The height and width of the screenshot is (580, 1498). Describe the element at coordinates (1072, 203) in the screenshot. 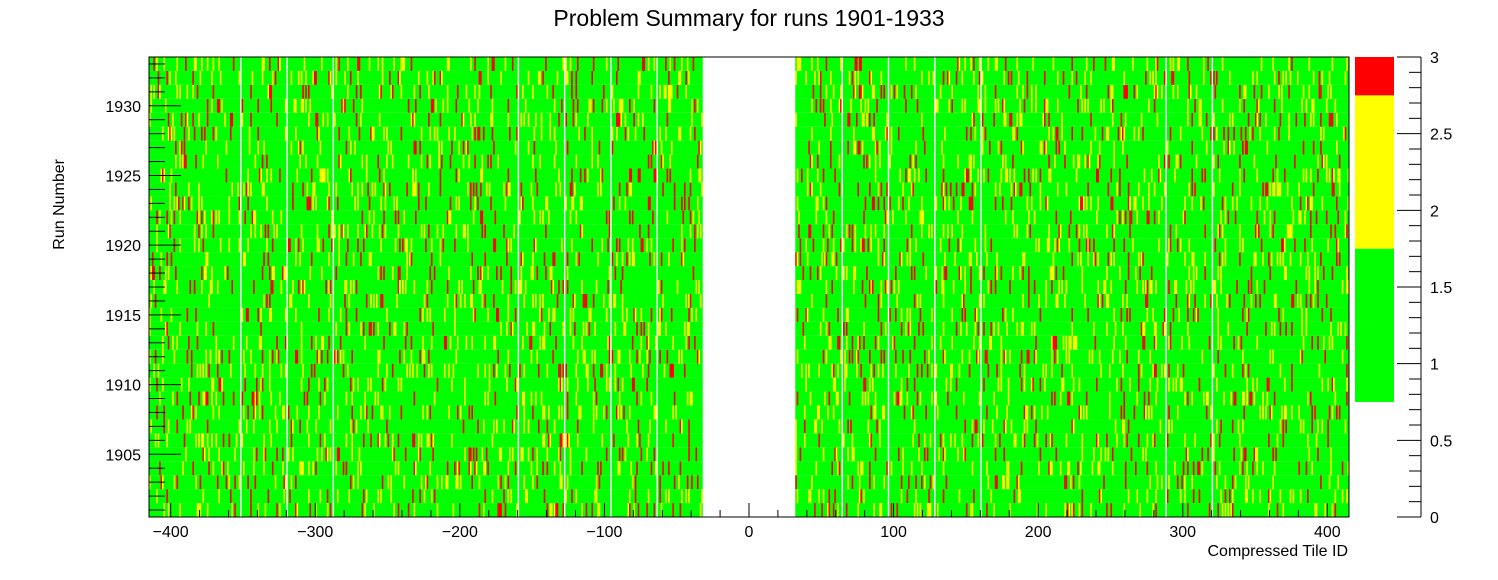

I see `heatmap-row-run-1923` at that location.